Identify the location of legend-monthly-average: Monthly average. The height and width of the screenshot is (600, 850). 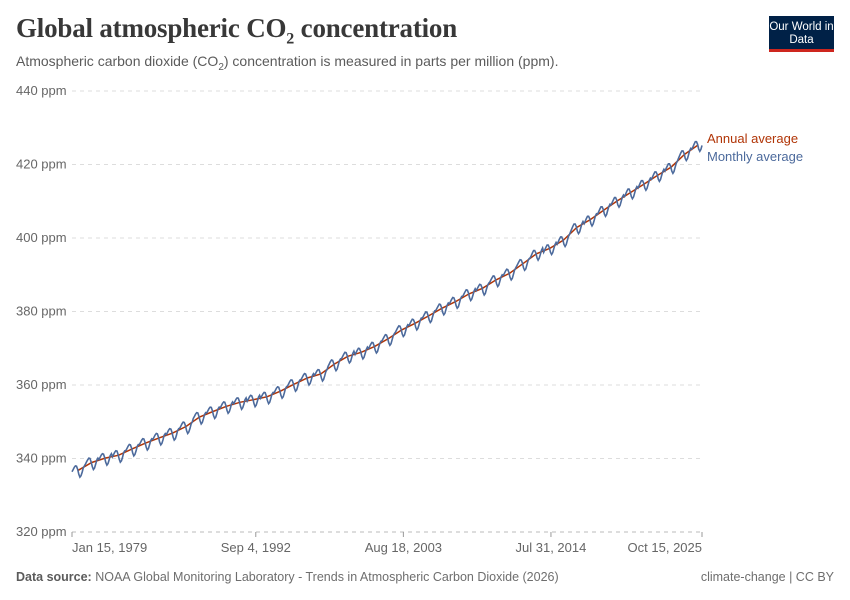
(755, 156).